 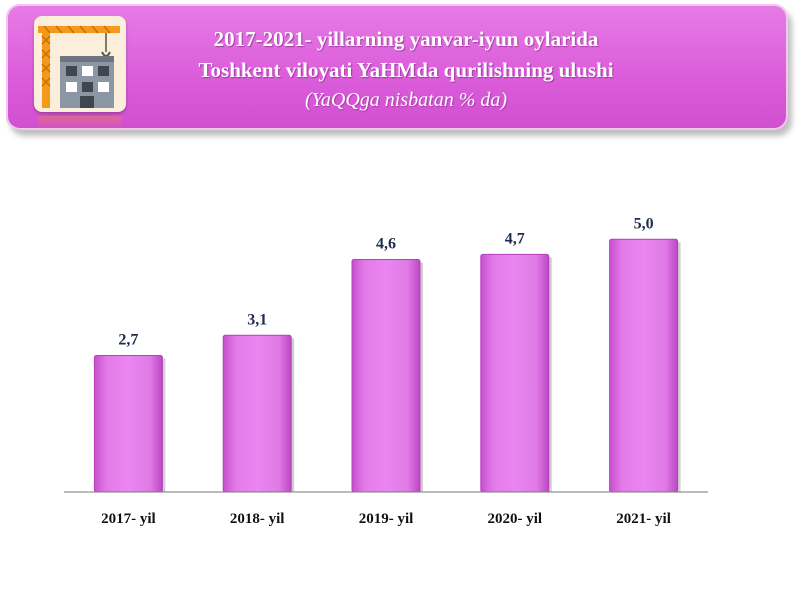 What do you see at coordinates (386, 243) in the screenshot?
I see `data-label: 4,6` at bounding box center [386, 243].